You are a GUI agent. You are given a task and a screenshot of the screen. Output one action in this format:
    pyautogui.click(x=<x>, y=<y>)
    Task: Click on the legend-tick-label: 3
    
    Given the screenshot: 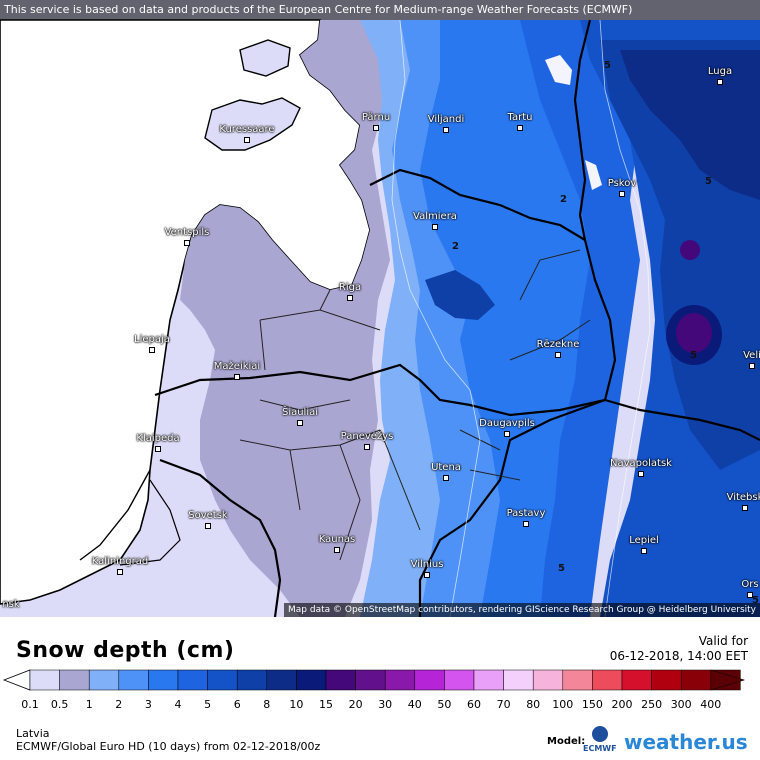 What is the action you would take?
    pyautogui.click(x=148, y=704)
    